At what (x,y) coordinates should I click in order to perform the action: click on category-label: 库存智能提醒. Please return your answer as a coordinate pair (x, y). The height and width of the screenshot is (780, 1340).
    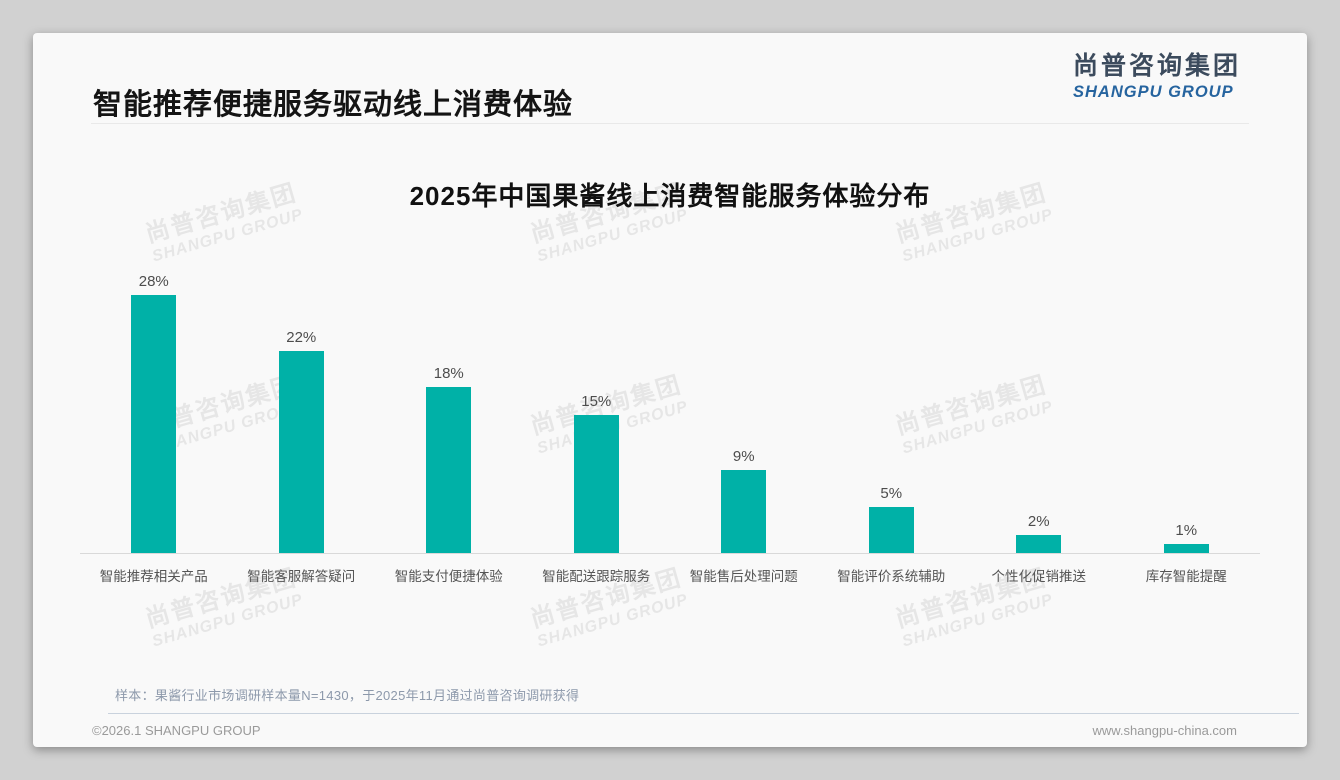
    Looking at the image, I should click on (1186, 576).